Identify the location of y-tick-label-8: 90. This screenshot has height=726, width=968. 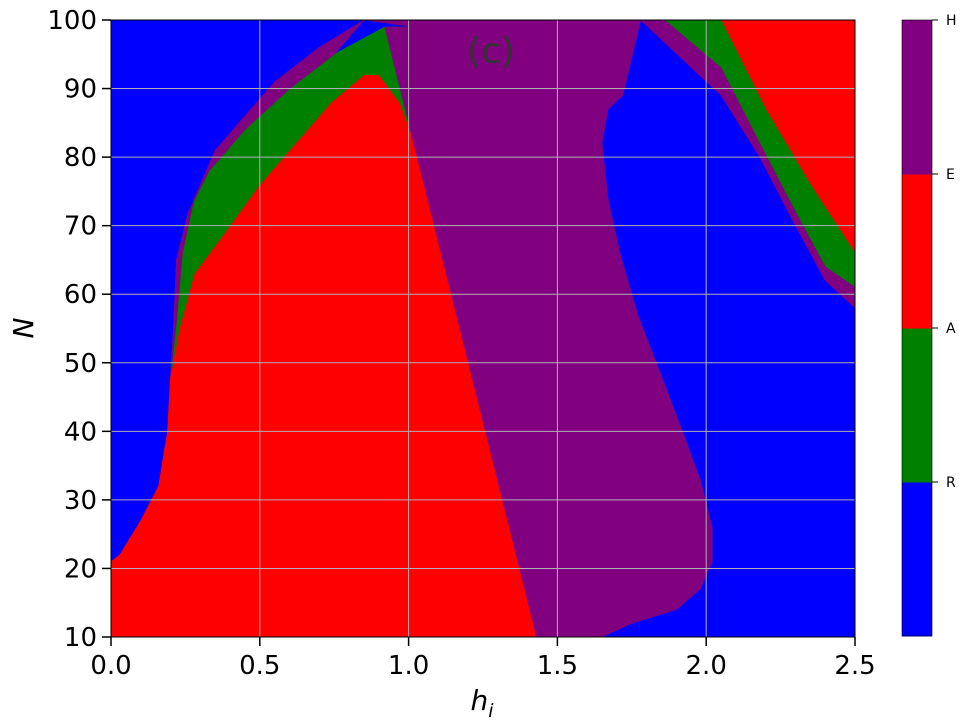
(80, 90).